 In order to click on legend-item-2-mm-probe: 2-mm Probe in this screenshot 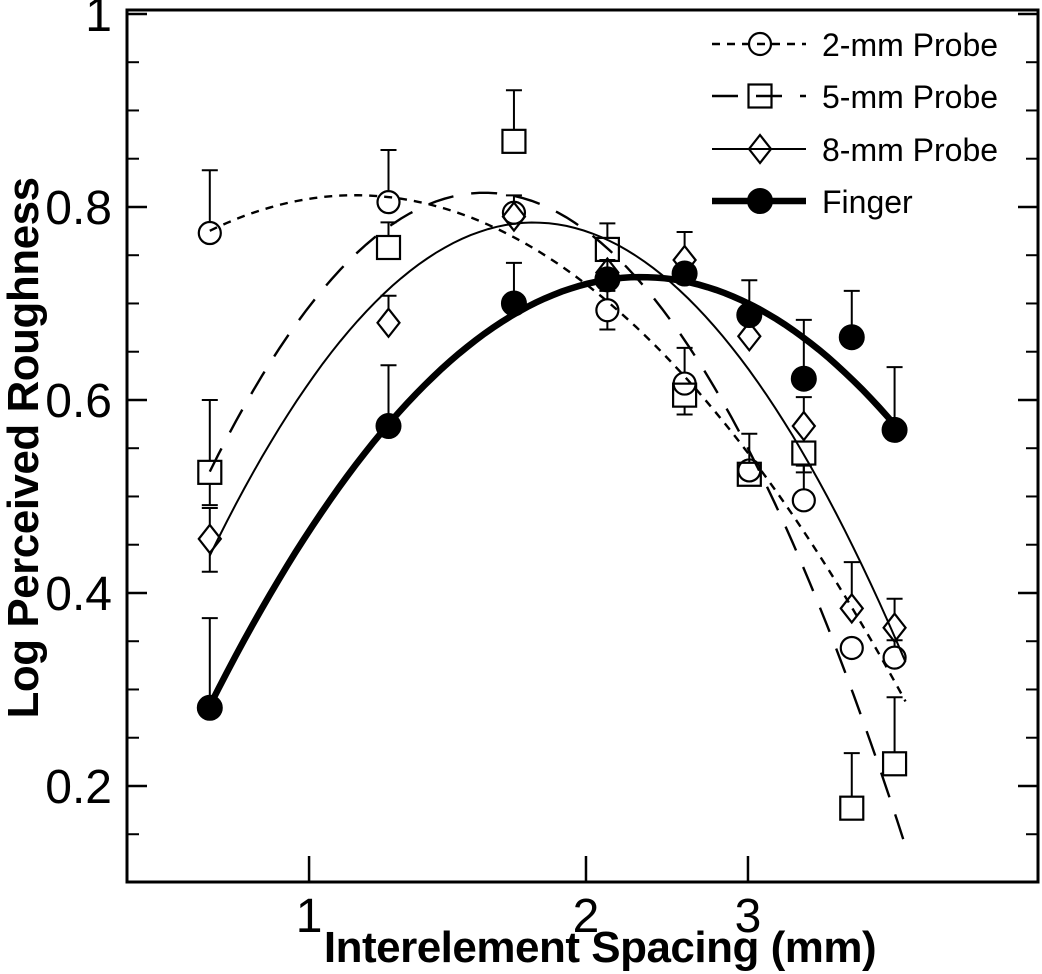, I will do `click(855, 45)`.